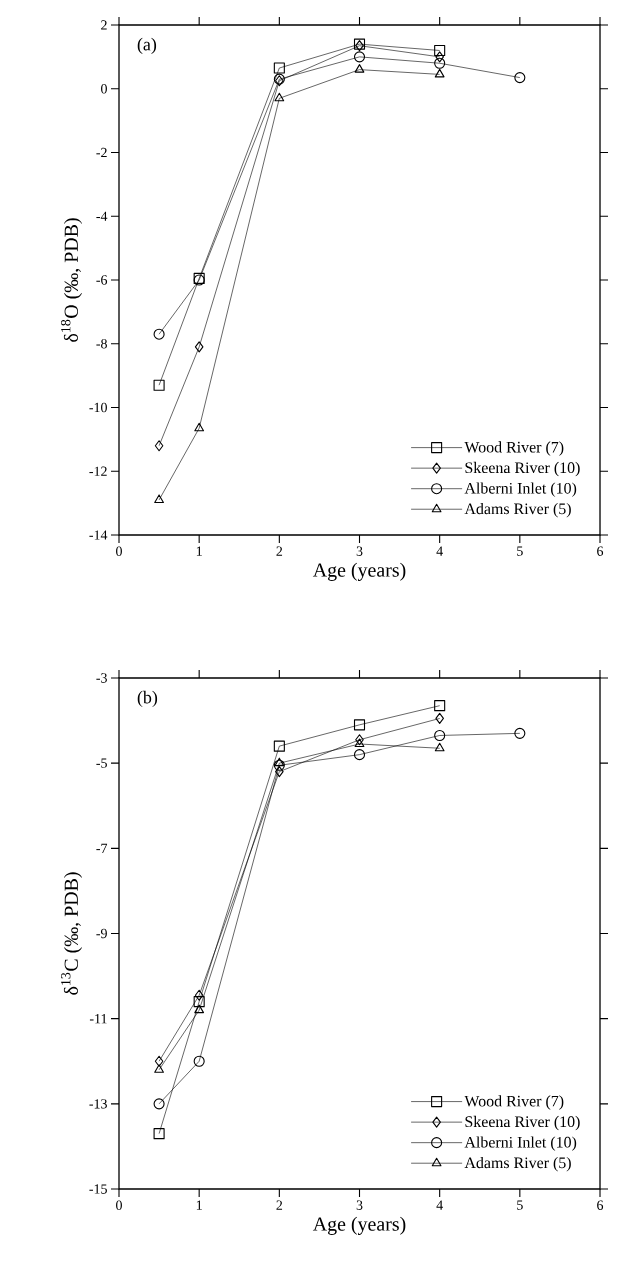 The height and width of the screenshot is (1274, 630). What do you see at coordinates (101, 344) in the screenshot?
I see `y-tick-label: -8` at bounding box center [101, 344].